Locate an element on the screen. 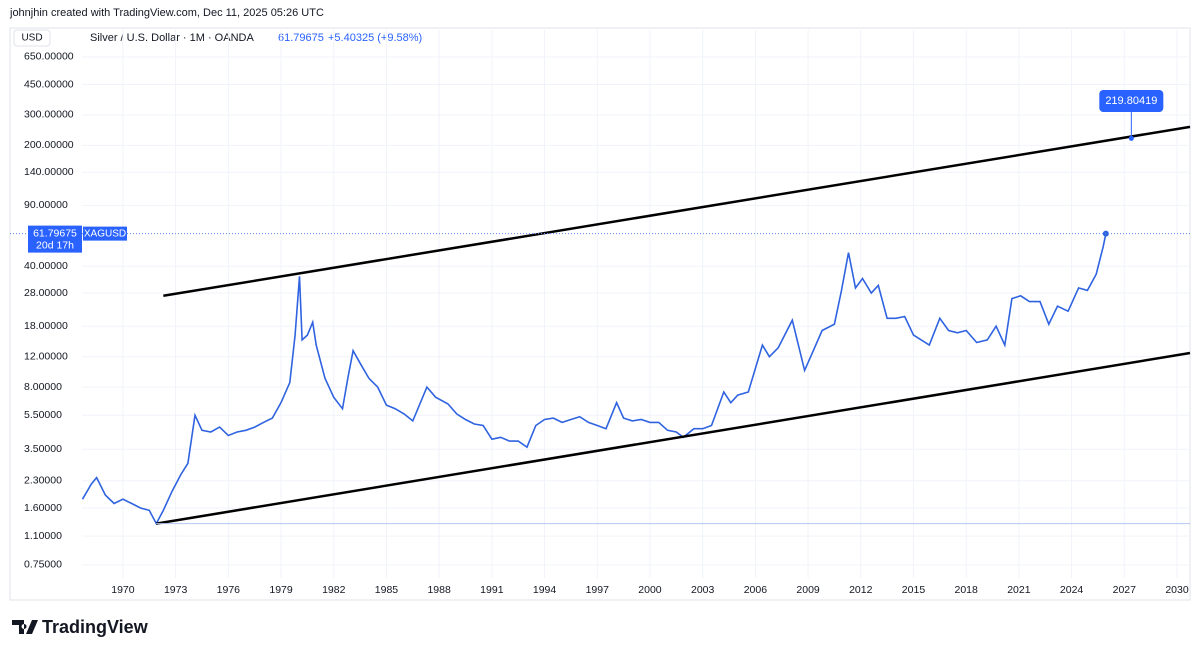 This screenshot has height=659, width=1200. last-price: 61.79675 is located at coordinates (301, 38).